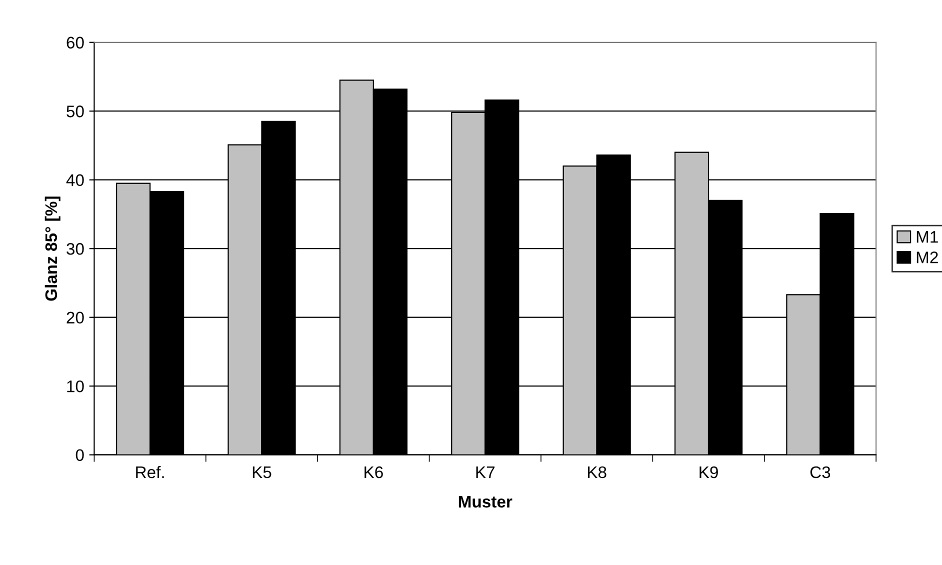 The width and height of the screenshot is (942, 565). What do you see at coordinates (927, 258) in the screenshot?
I see `legend-label: M2` at bounding box center [927, 258].